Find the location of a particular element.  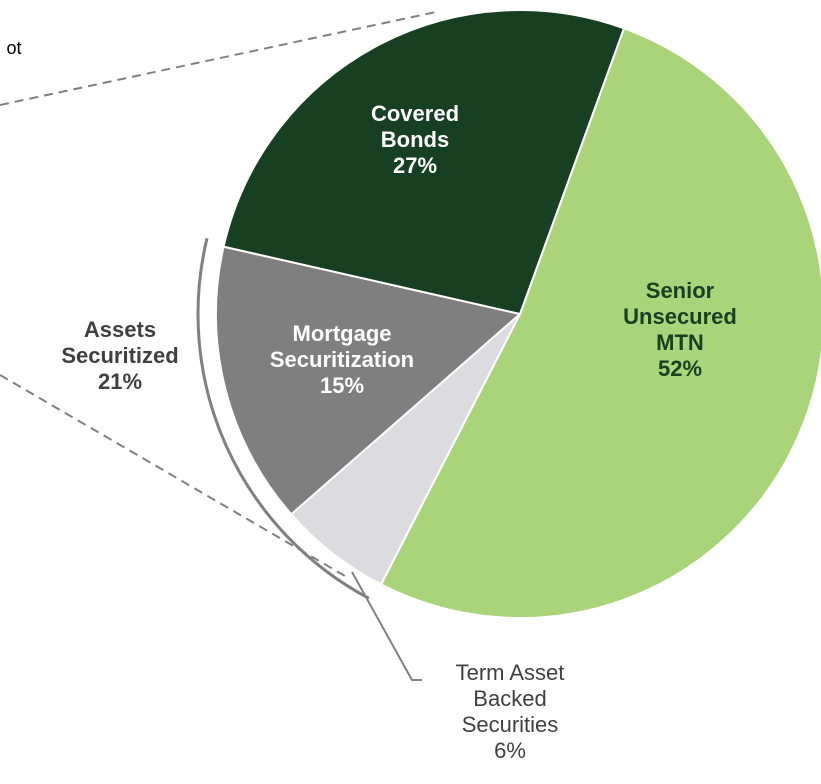

group-name: Assets Securitized is located at coordinates (120, 342).